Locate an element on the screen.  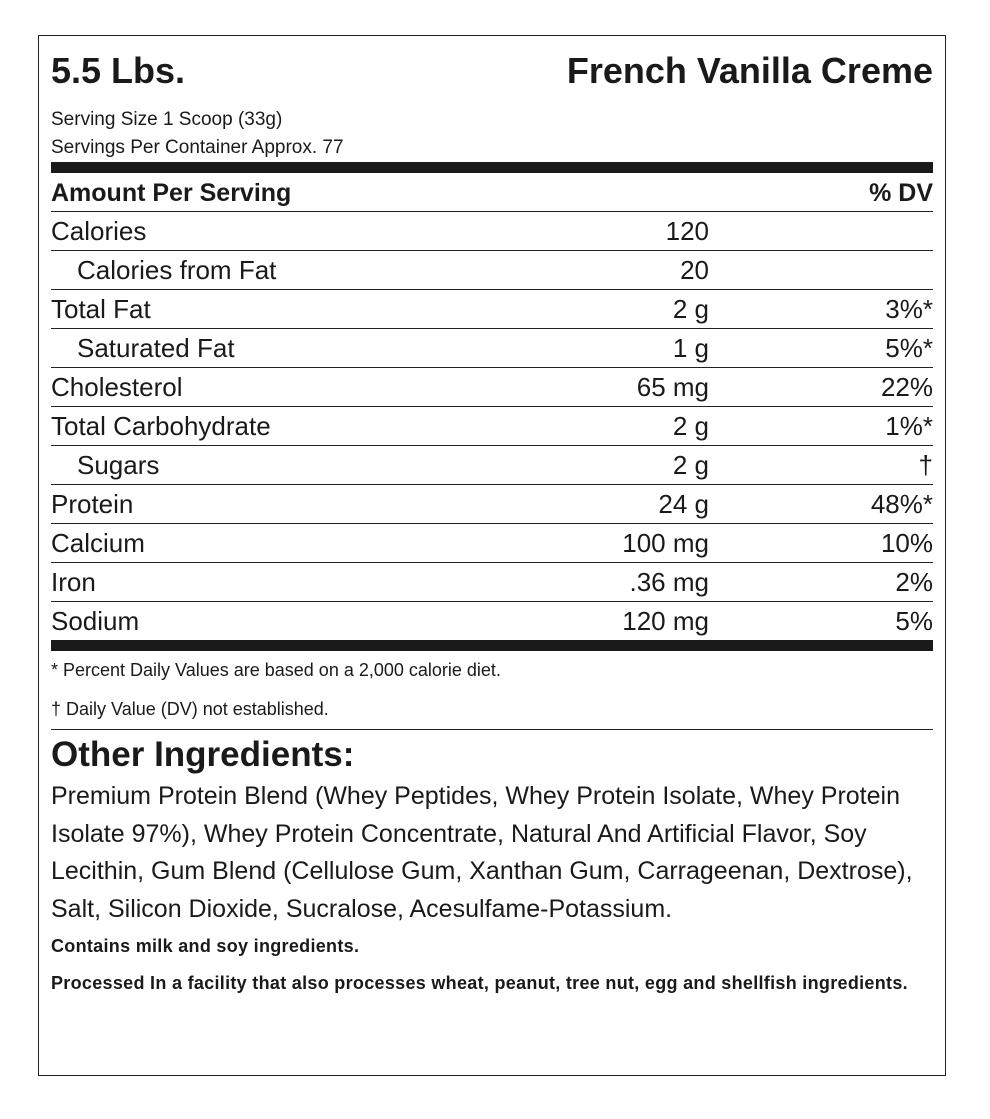
nutrient-dv: † is located at coordinates (925, 465).